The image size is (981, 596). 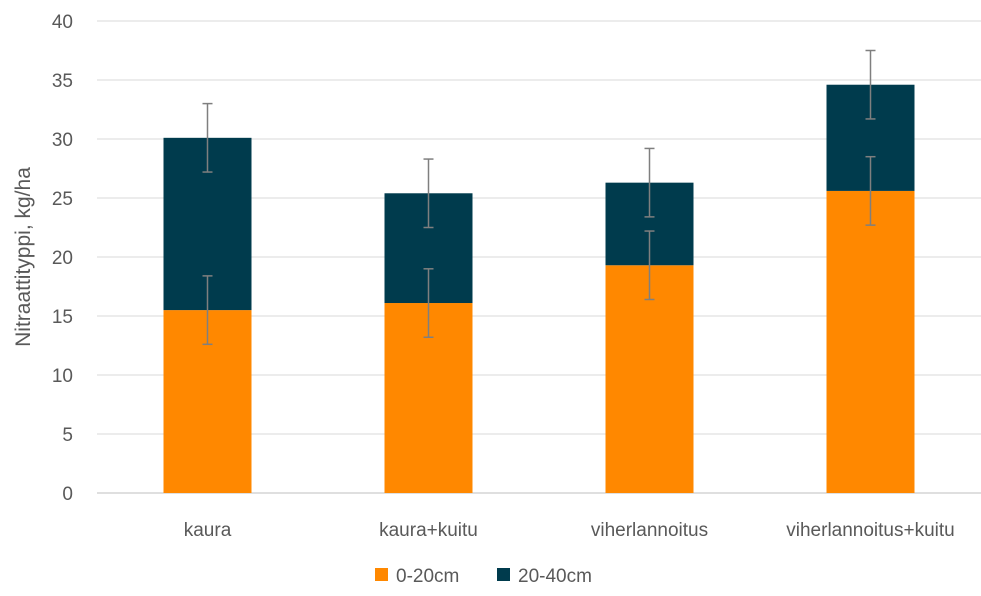 I want to click on x-tick-label: viherlannoitus+kuitu, so click(x=870, y=530).